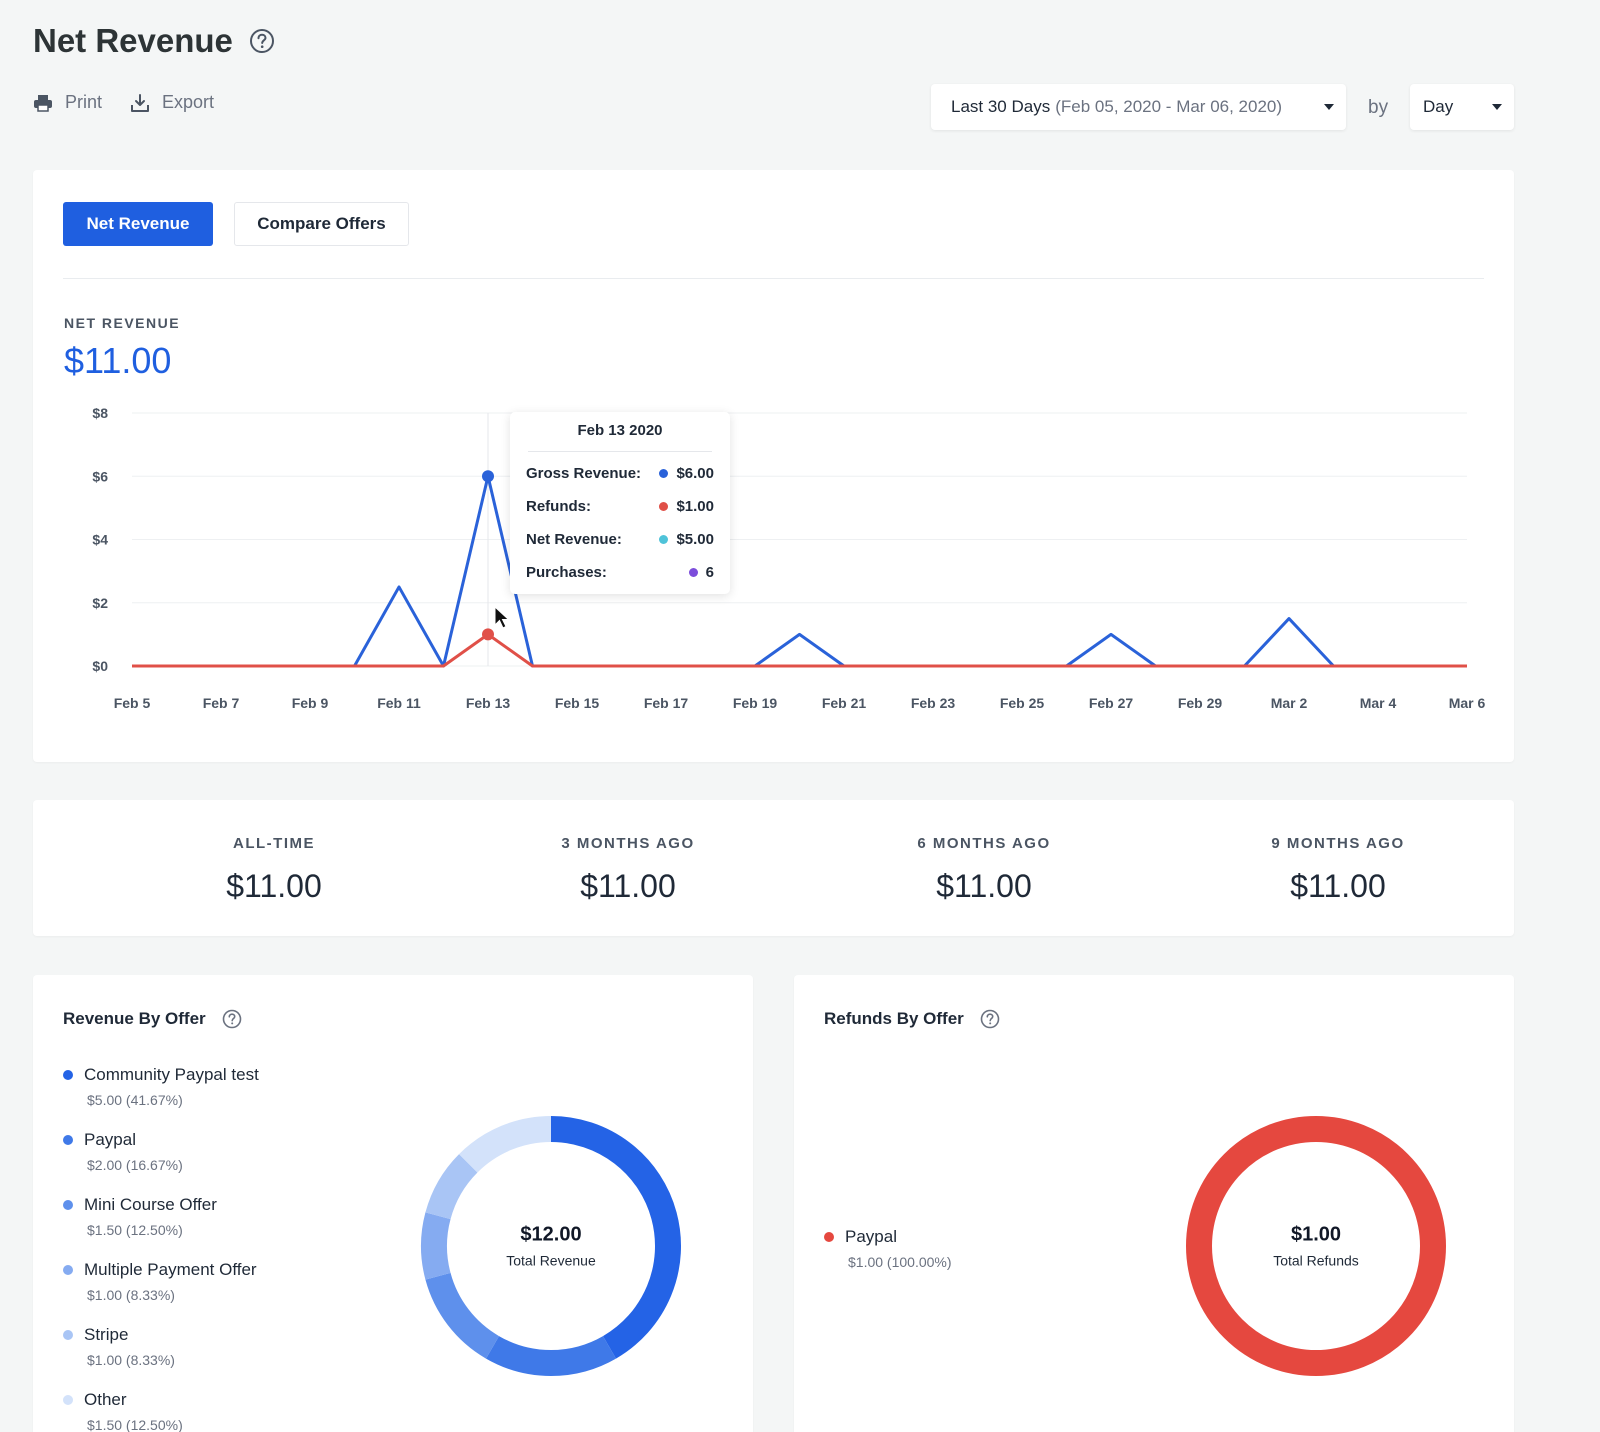 The height and width of the screenshot is (1432, 1600). Describe the element at coordinates (188, 102) in the screenshot. I see `export-label: Export` at that location.